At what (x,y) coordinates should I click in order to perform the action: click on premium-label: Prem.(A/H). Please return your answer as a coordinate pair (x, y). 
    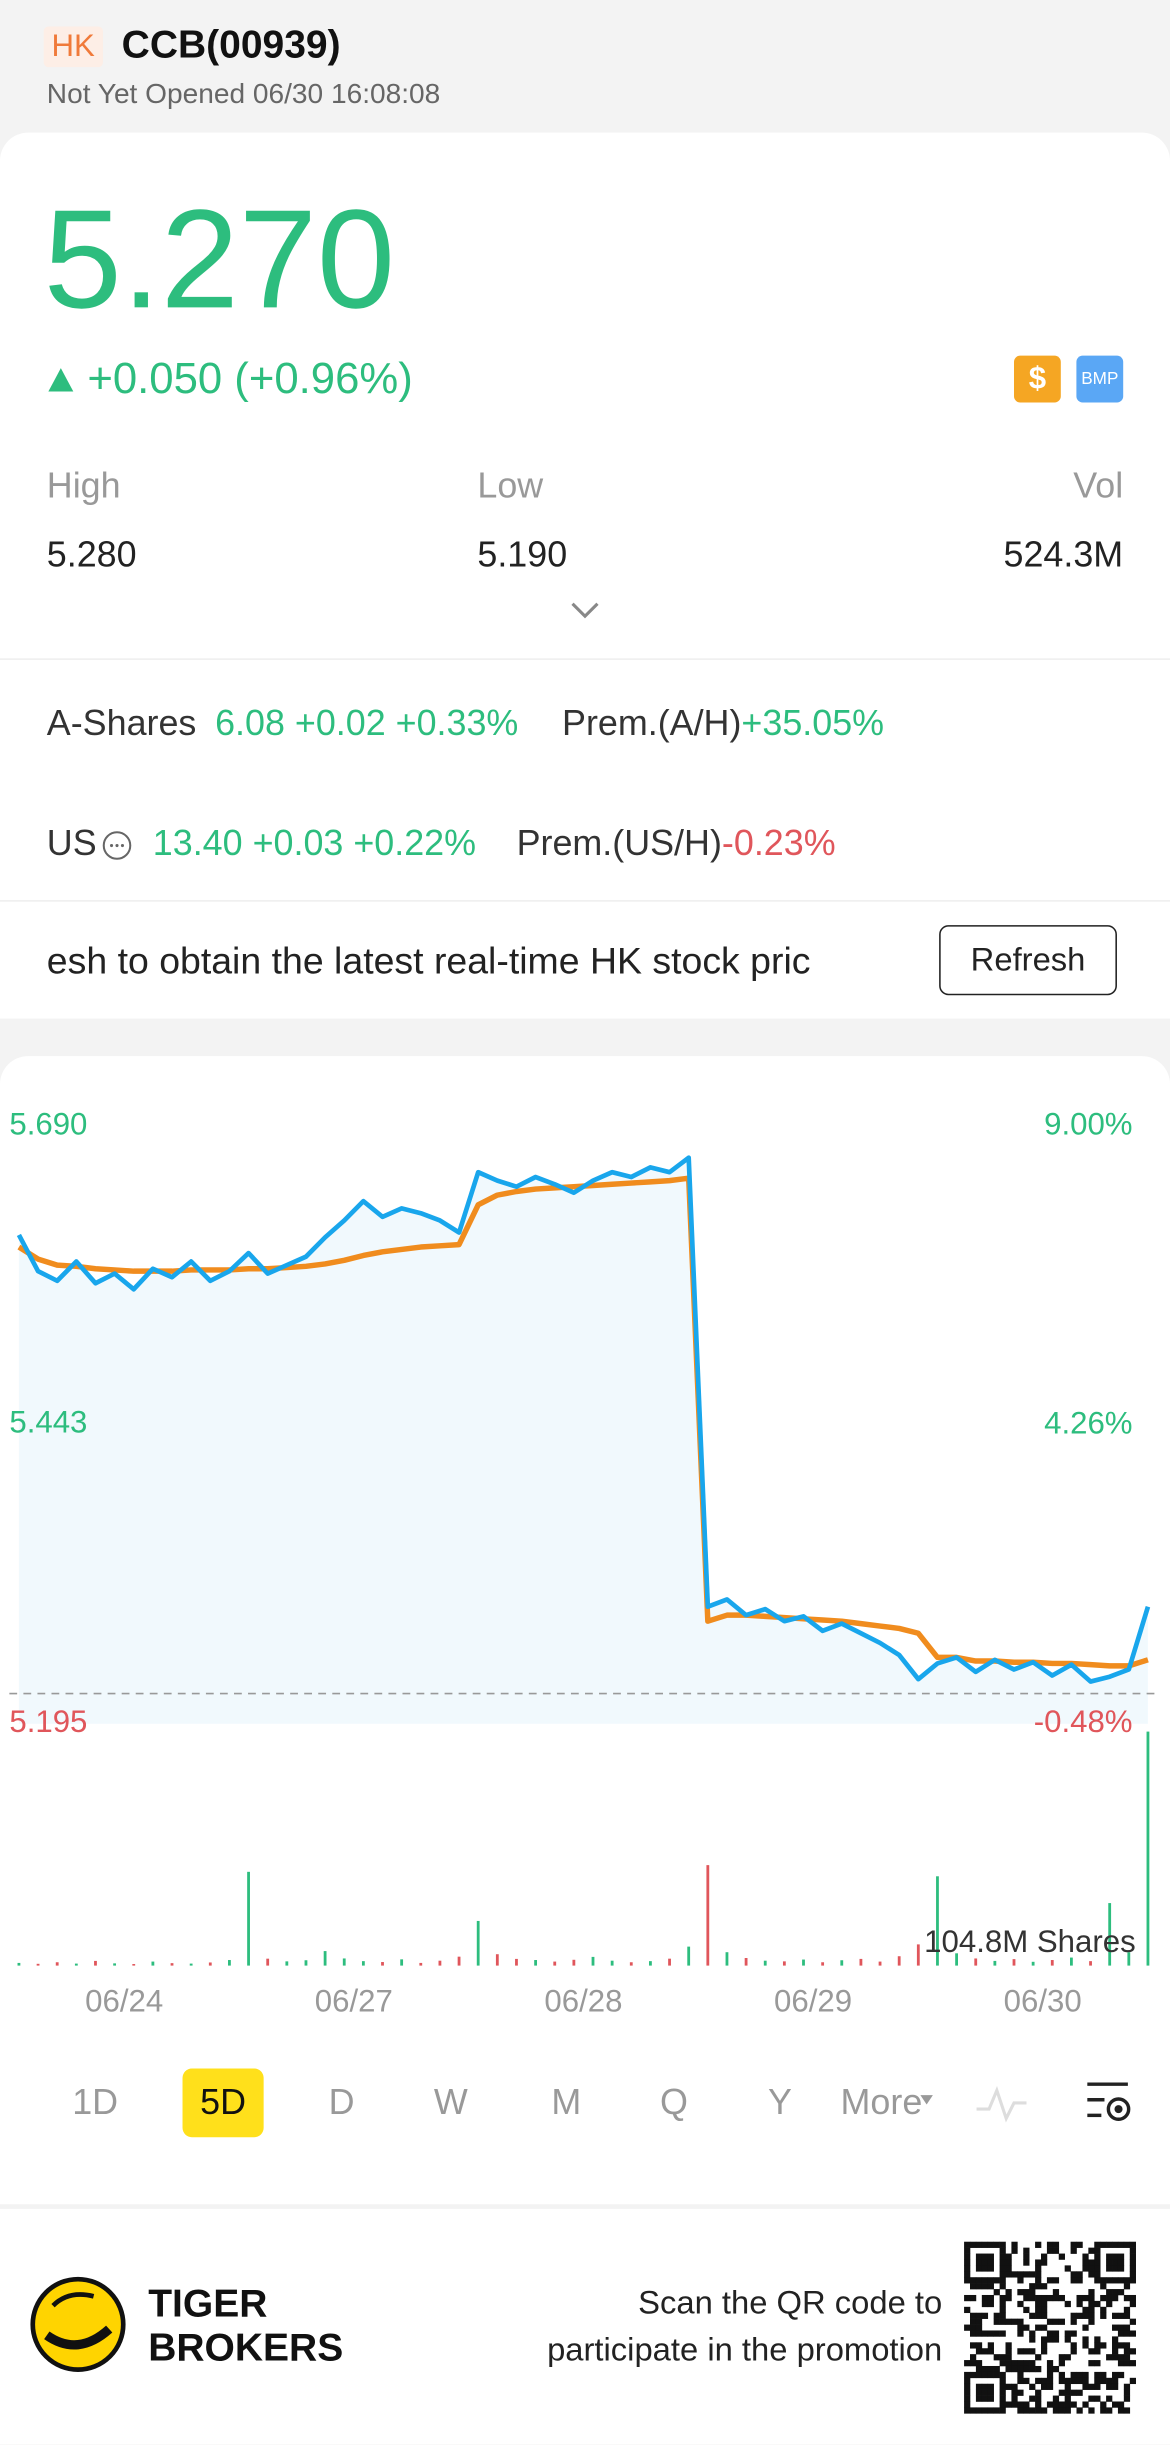
    Looking at the image, I should click on (652, 722).